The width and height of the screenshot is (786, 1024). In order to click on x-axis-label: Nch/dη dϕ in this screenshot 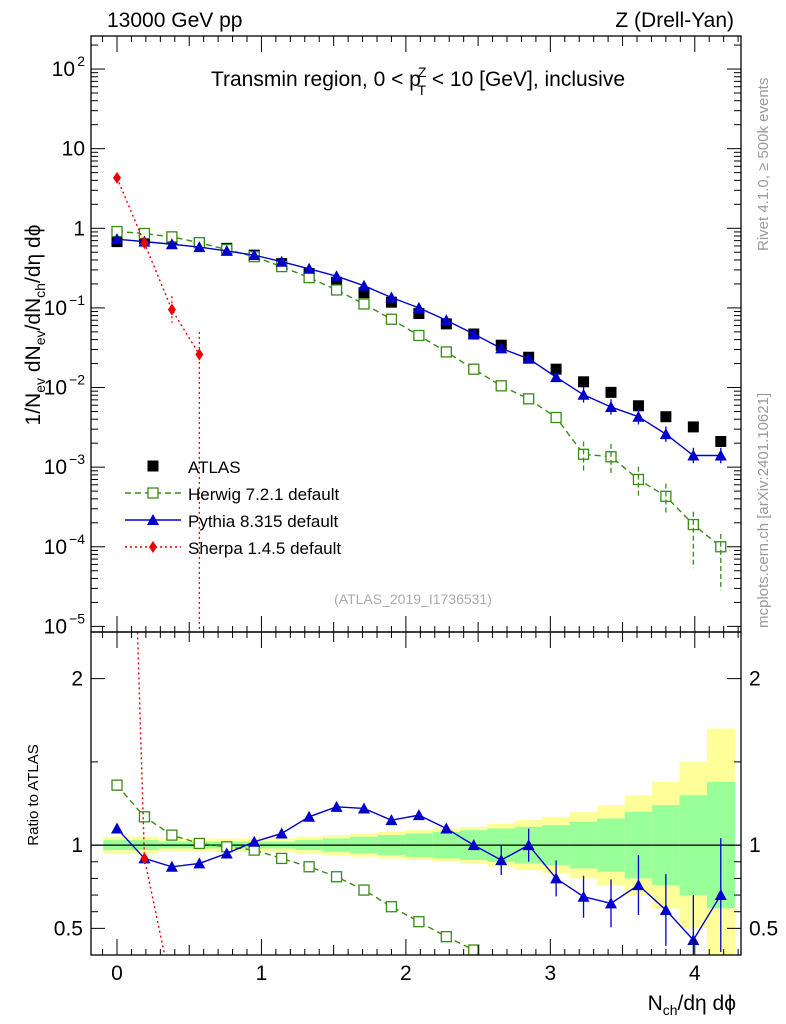, I will do `click(692, 1005)`.